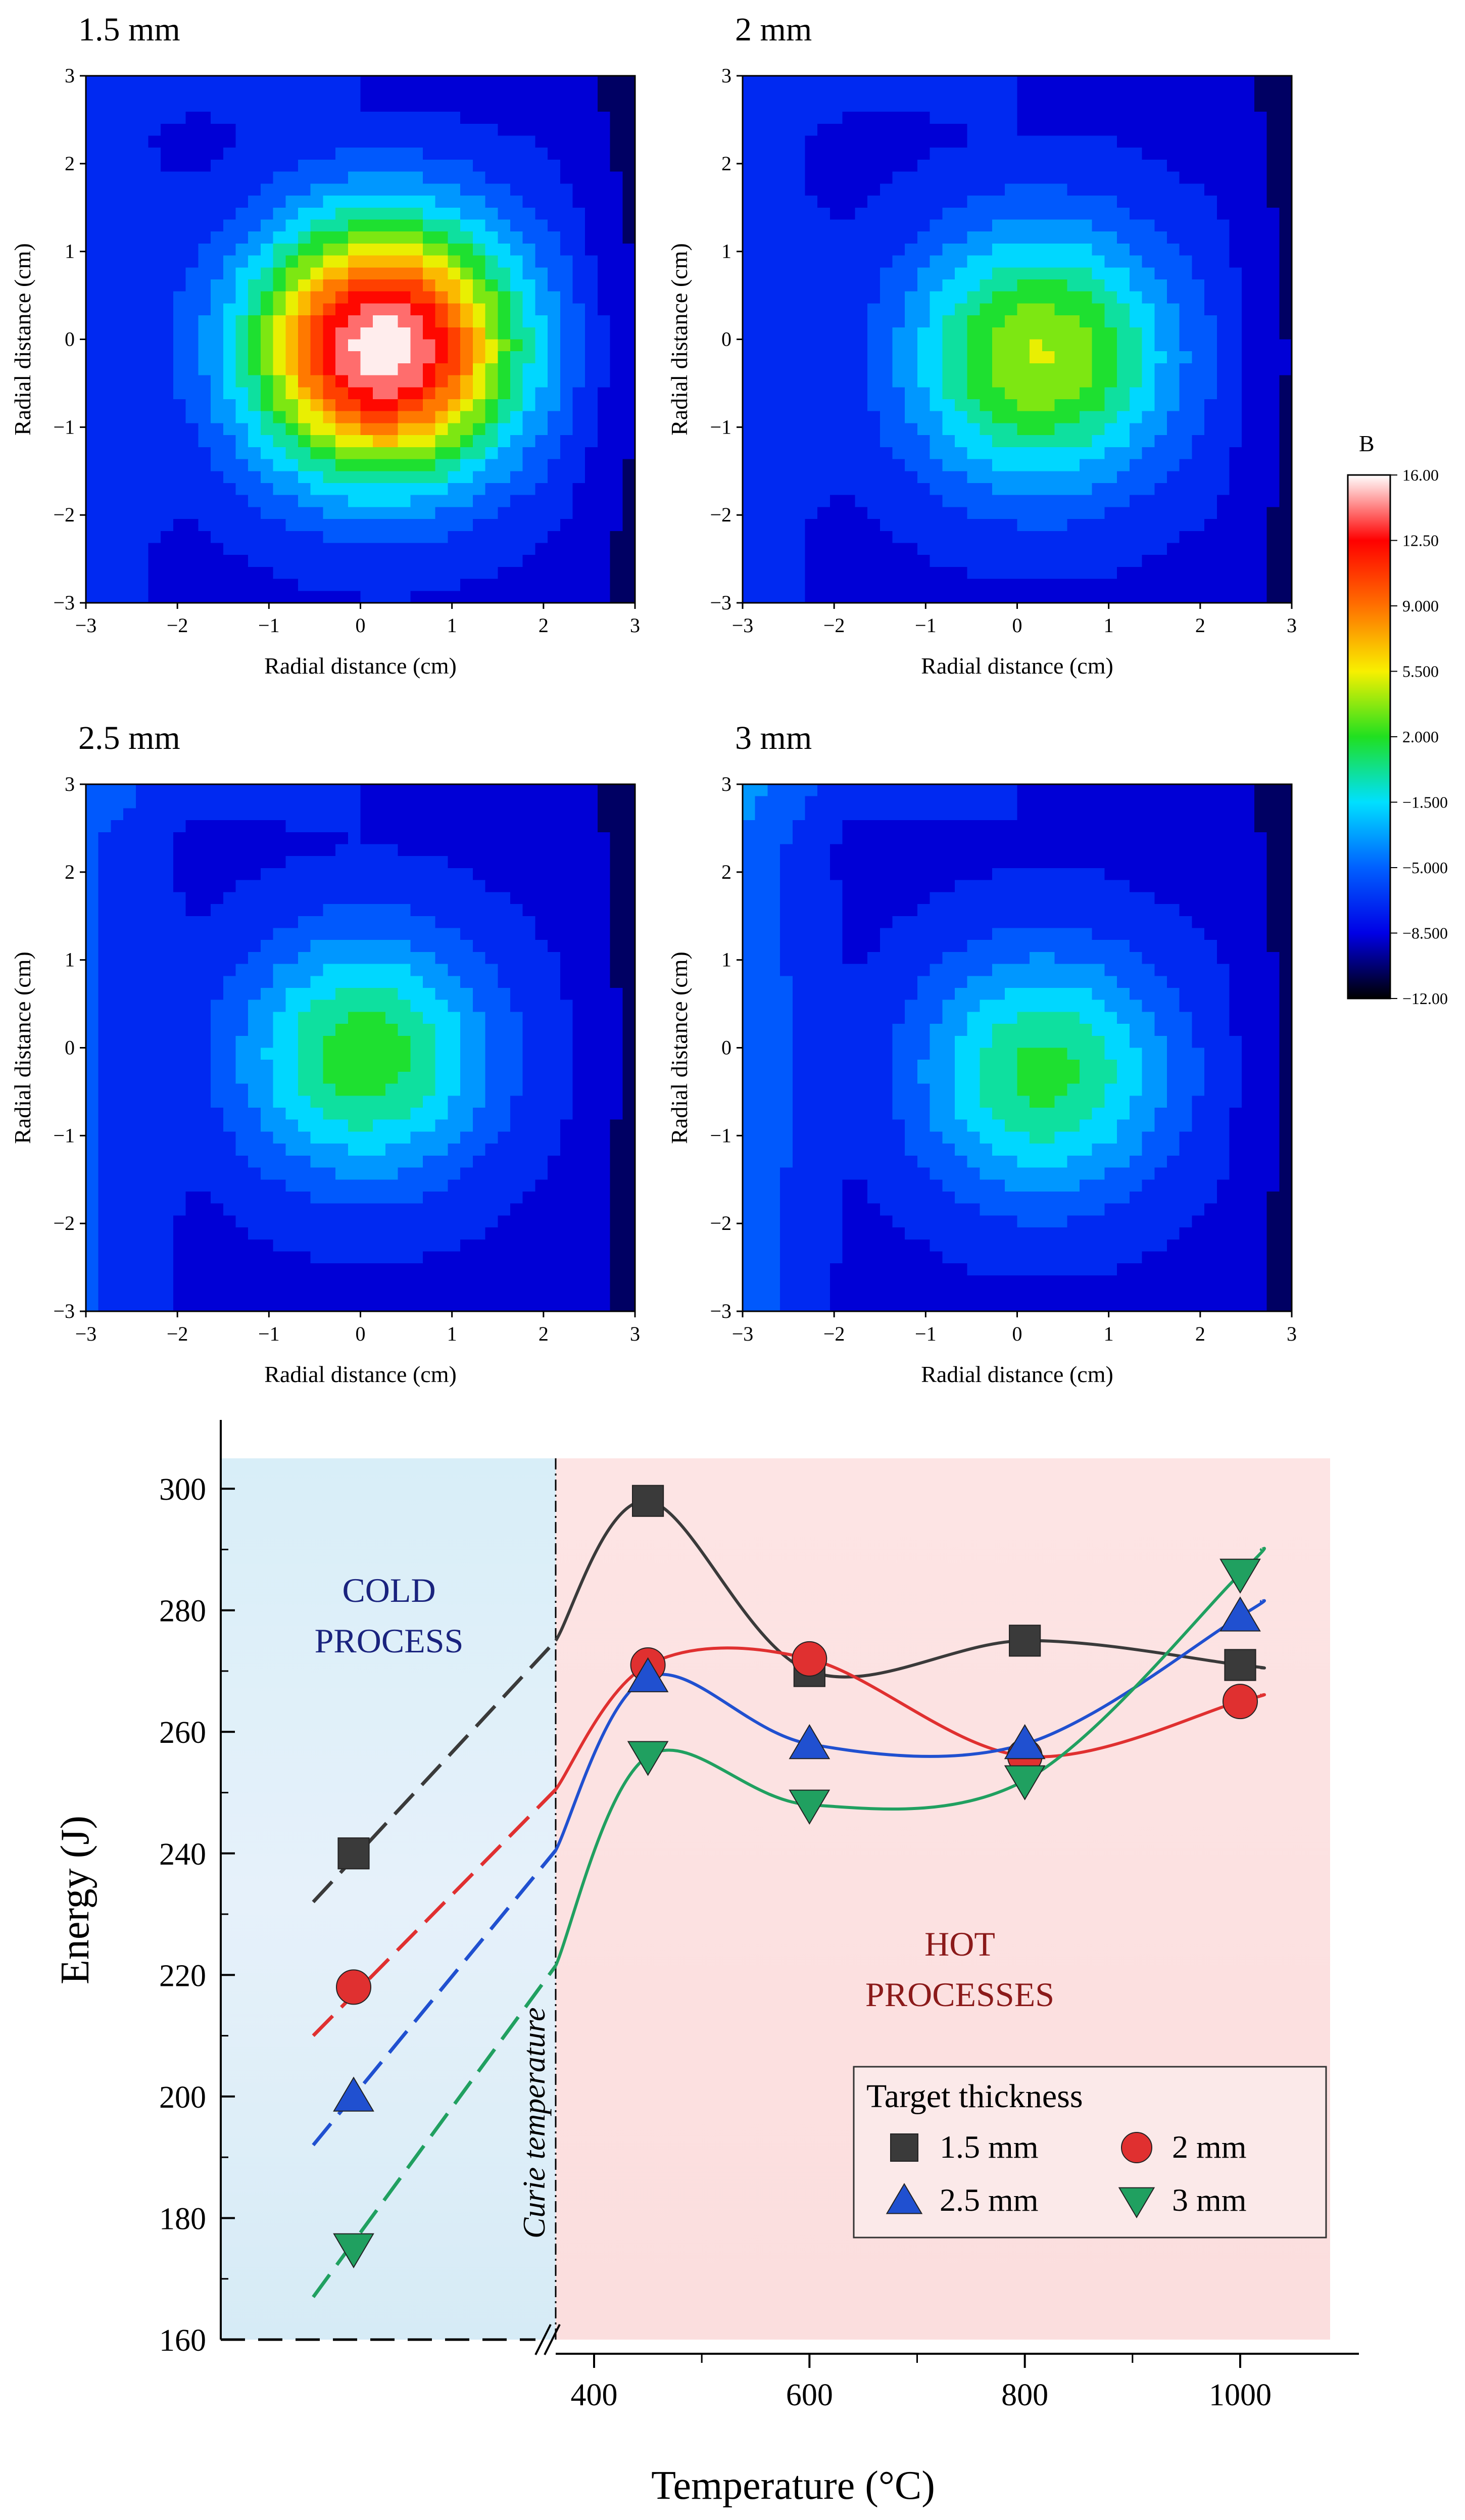  What do you see at coordinates (959, 1944) in the screenshot?
I see `hot-label-line1: HOT` at bounding box center [959, 1944].